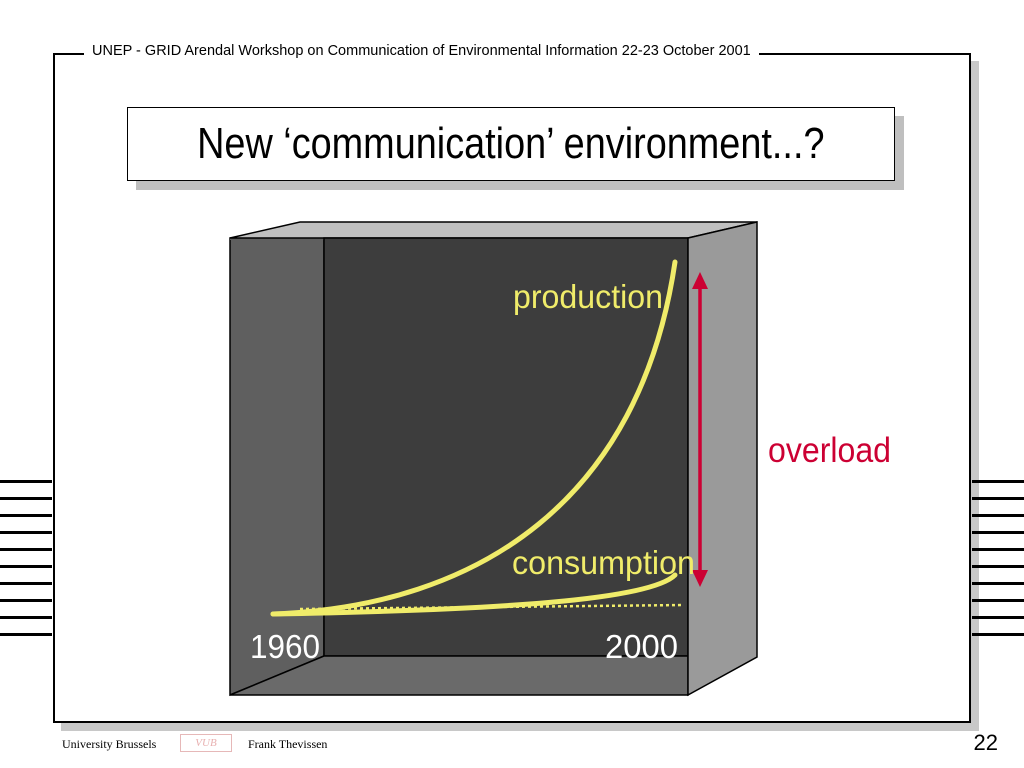 The width and height of the screenshot is (1024, 768). Describe the element at coordinates (493, 230) in the screenshot. I see `box-top-face` at that location.